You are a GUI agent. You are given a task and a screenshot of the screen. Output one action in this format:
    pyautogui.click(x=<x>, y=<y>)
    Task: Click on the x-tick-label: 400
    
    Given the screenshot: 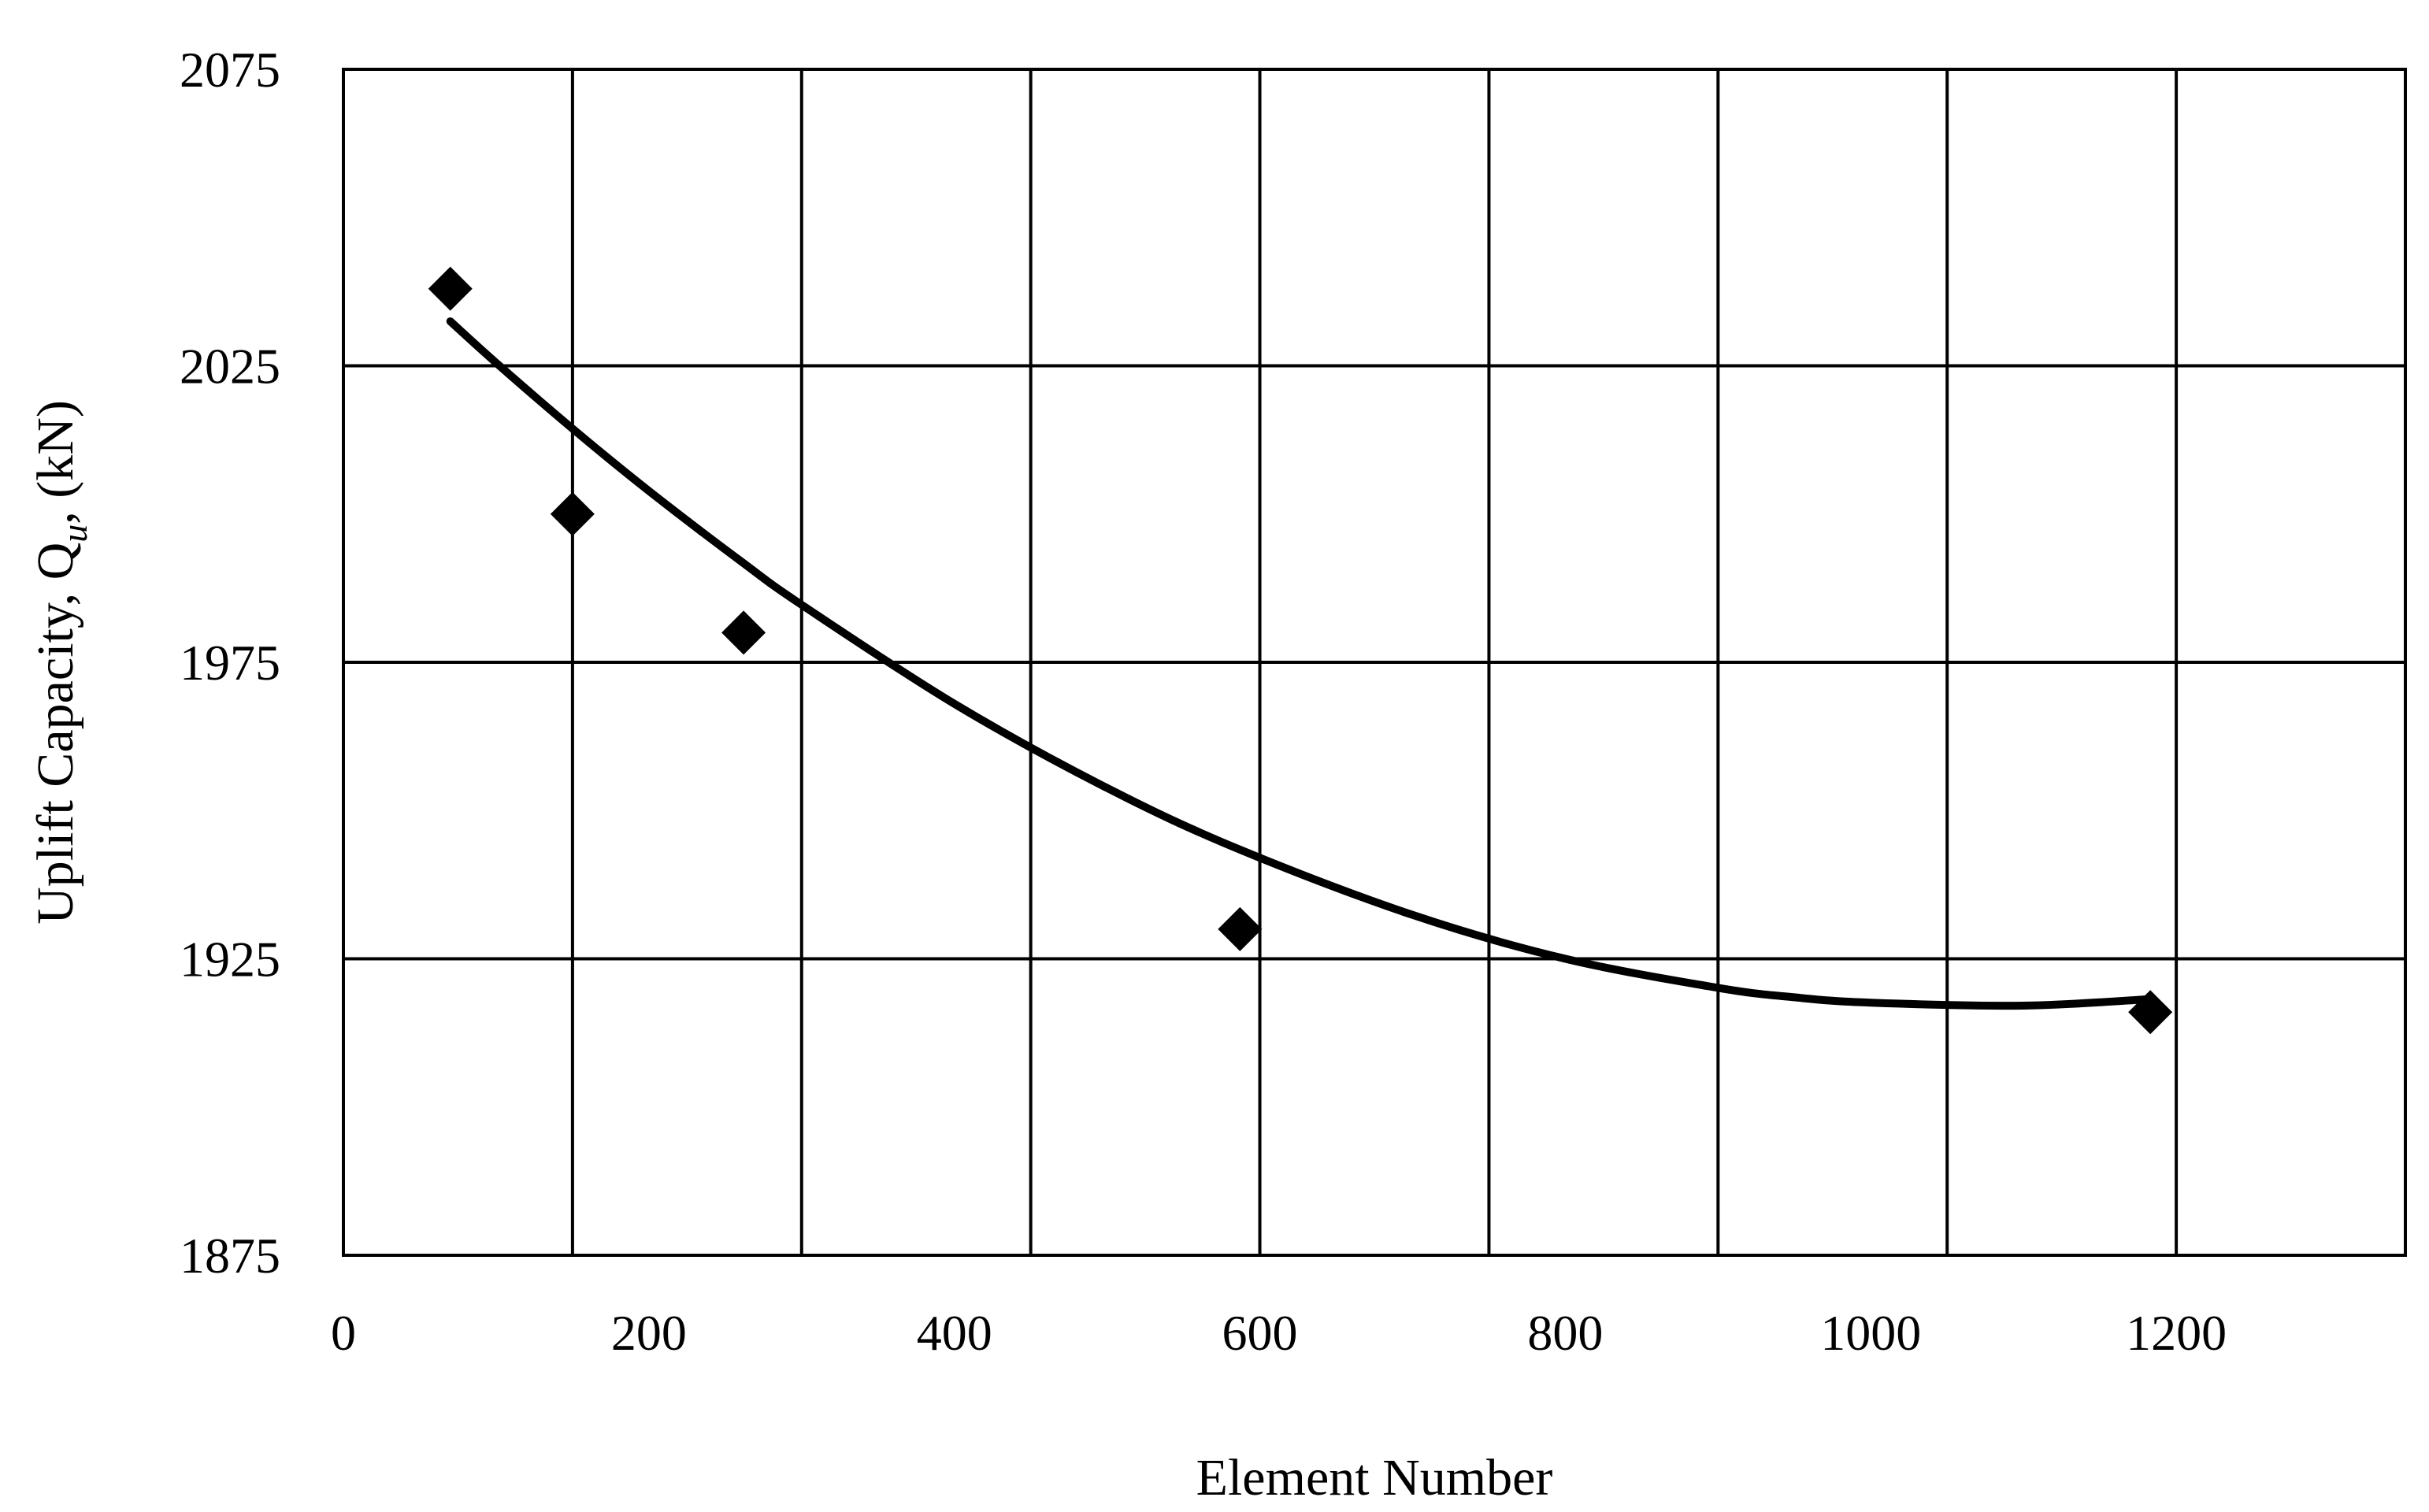 What is the action you would take?
    pyautogui.click(x=954, y=1333)
    